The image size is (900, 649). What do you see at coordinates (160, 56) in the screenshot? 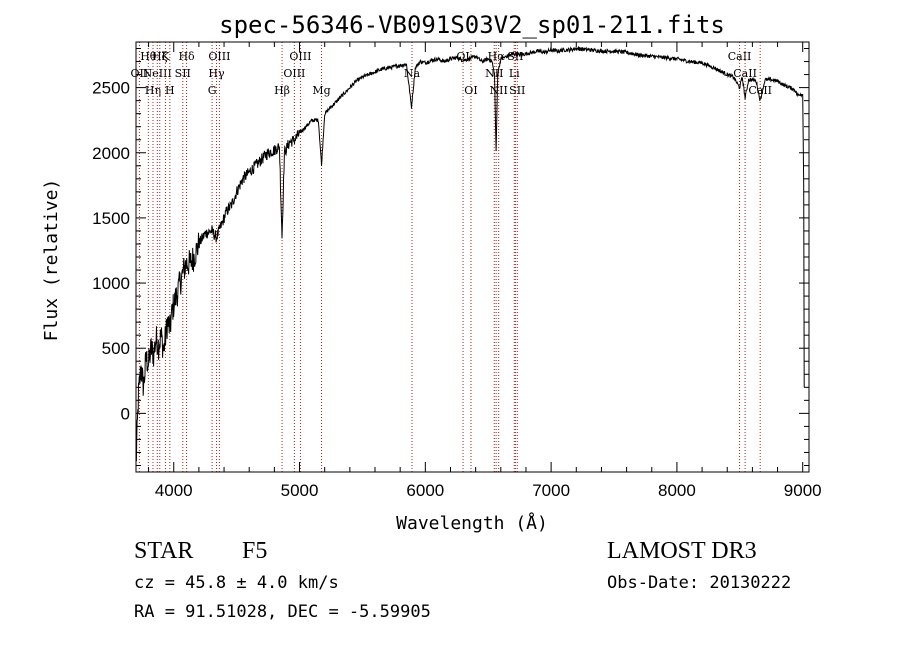
I see `line-label: Hζ` at bounding box center [160, 56].